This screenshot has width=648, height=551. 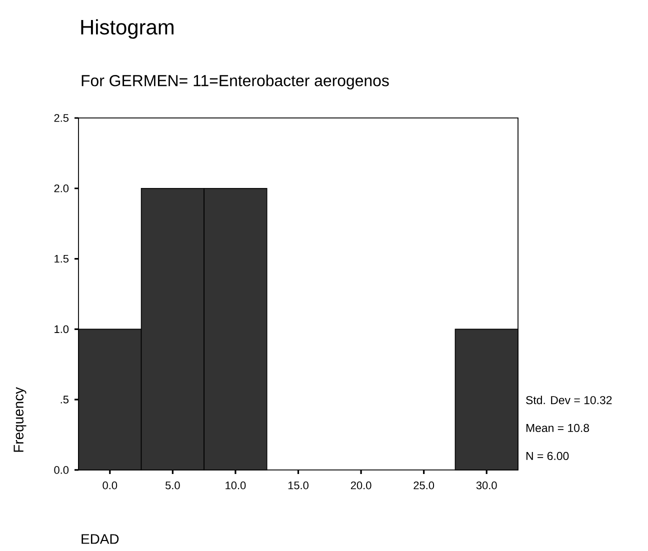 I want to click on y-tick-label: 1.5, so click(x=61, y=258).